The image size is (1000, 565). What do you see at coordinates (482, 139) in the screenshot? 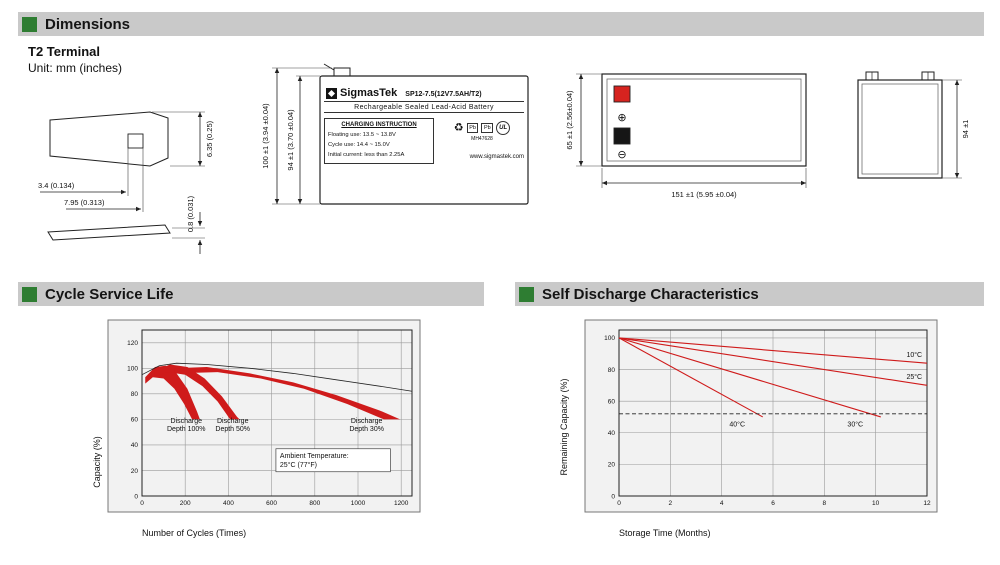
I see `ul-file-number: MH47628` at bounding box center [482, 139].